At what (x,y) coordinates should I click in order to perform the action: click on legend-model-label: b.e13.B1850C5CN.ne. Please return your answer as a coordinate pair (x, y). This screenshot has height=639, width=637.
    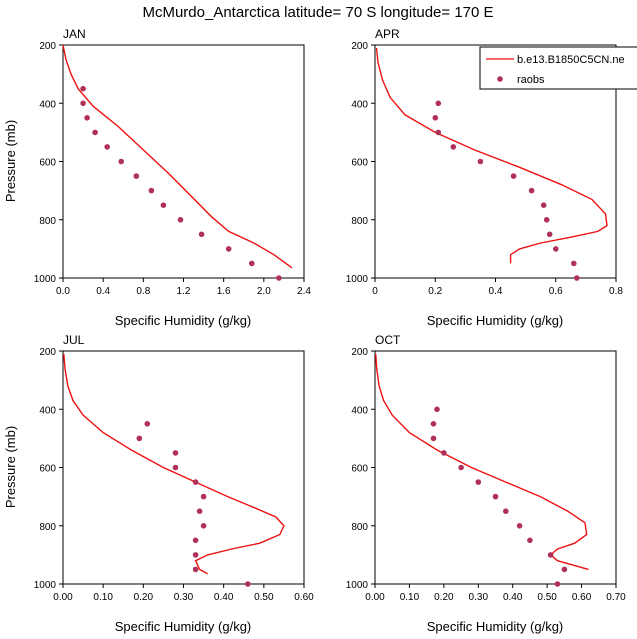
    Looking at the image, I should click on (571, 60).